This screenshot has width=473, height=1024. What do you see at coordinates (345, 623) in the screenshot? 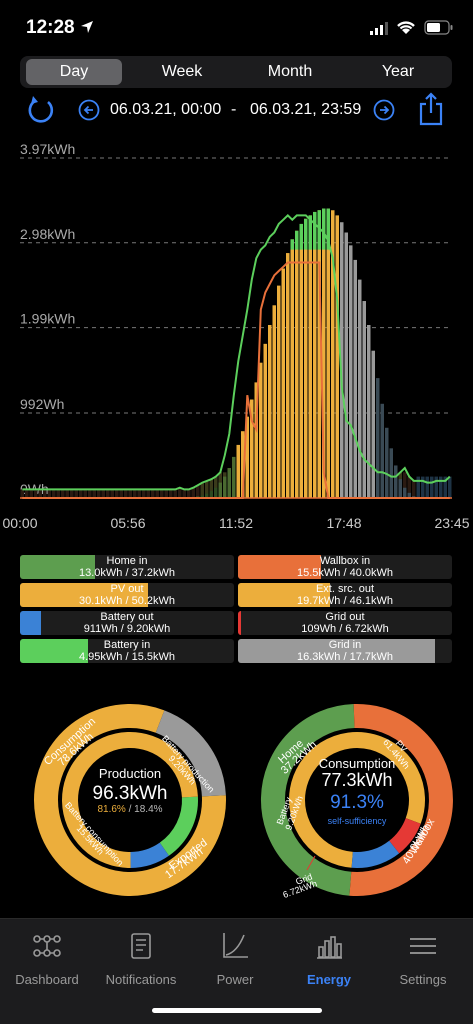
I see `legend-item: Grid out 109Wh / 6.72kWh` at bounding box center [345, 623].